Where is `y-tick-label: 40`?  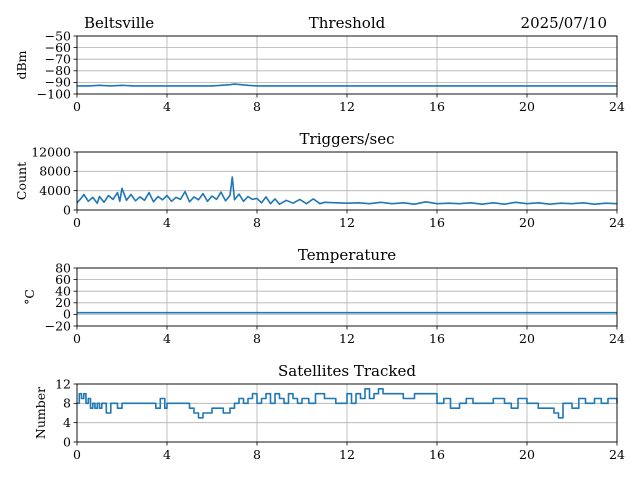 y-tick-label: 40 is located at coordinates (63, 291).